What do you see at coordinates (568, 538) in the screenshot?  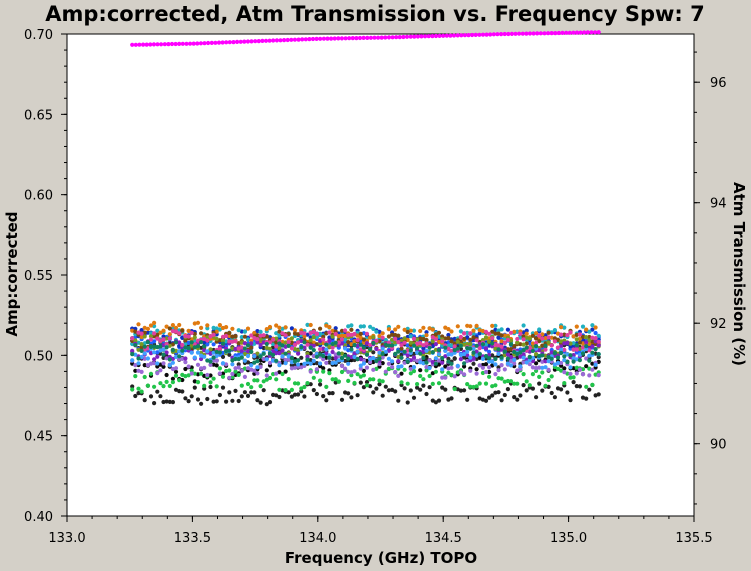 I see `x-tick-label: 135.0` at bounding box center [568, 538].